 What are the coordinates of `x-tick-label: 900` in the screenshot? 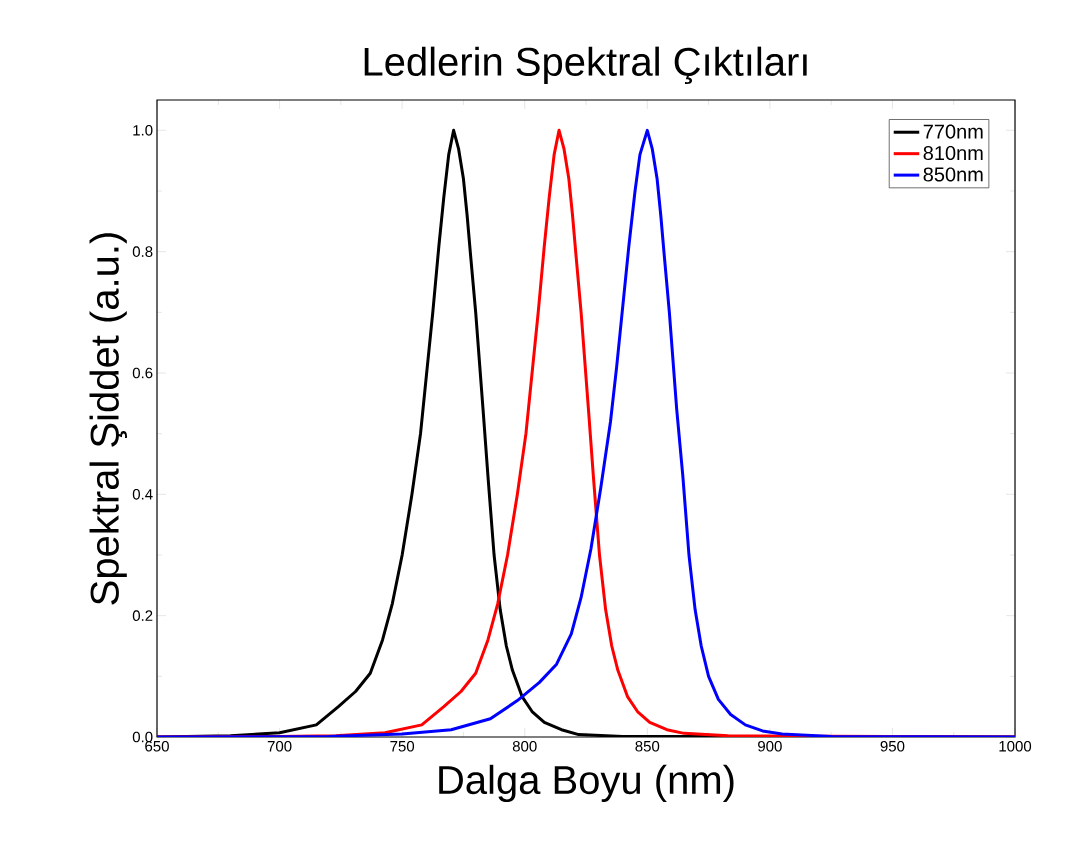 It's located at (770, 746).